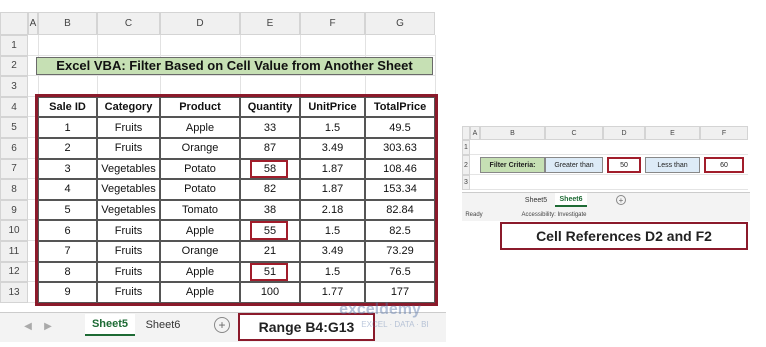 The image size is (766, 347). I want to click on table-cell: 100, so click(270, 292).